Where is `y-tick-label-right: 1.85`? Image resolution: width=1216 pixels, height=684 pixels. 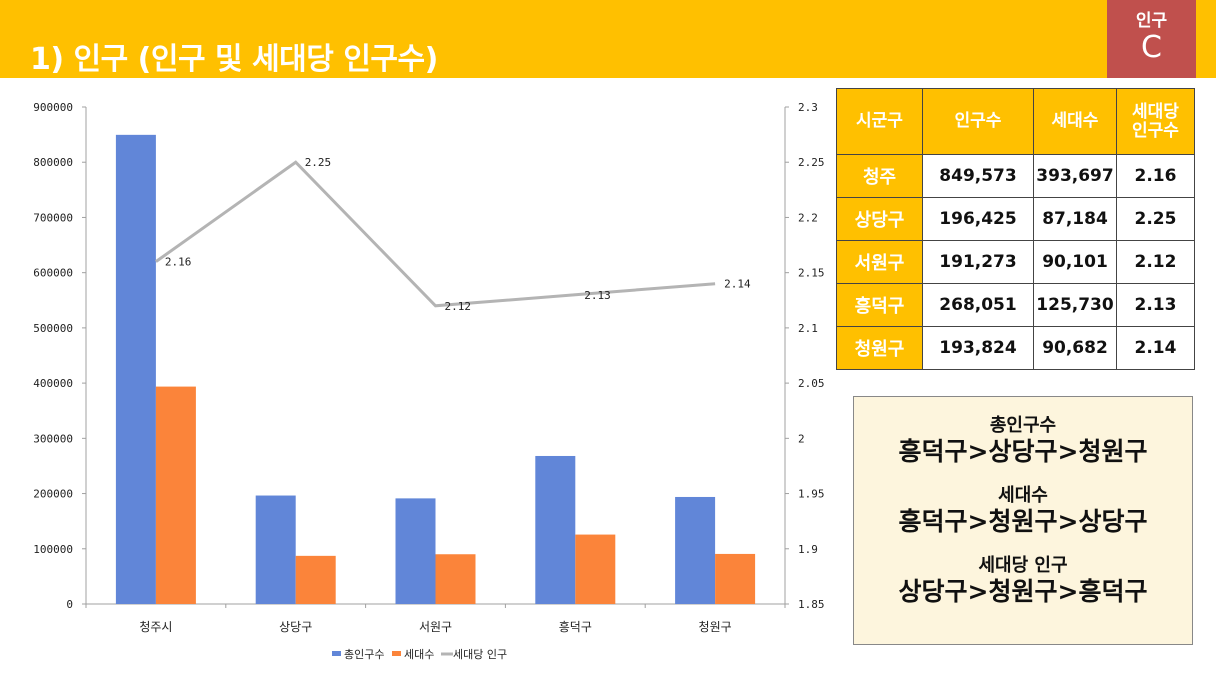 y-tick-label-right: 1.85 is located at coordinates (811, 604).